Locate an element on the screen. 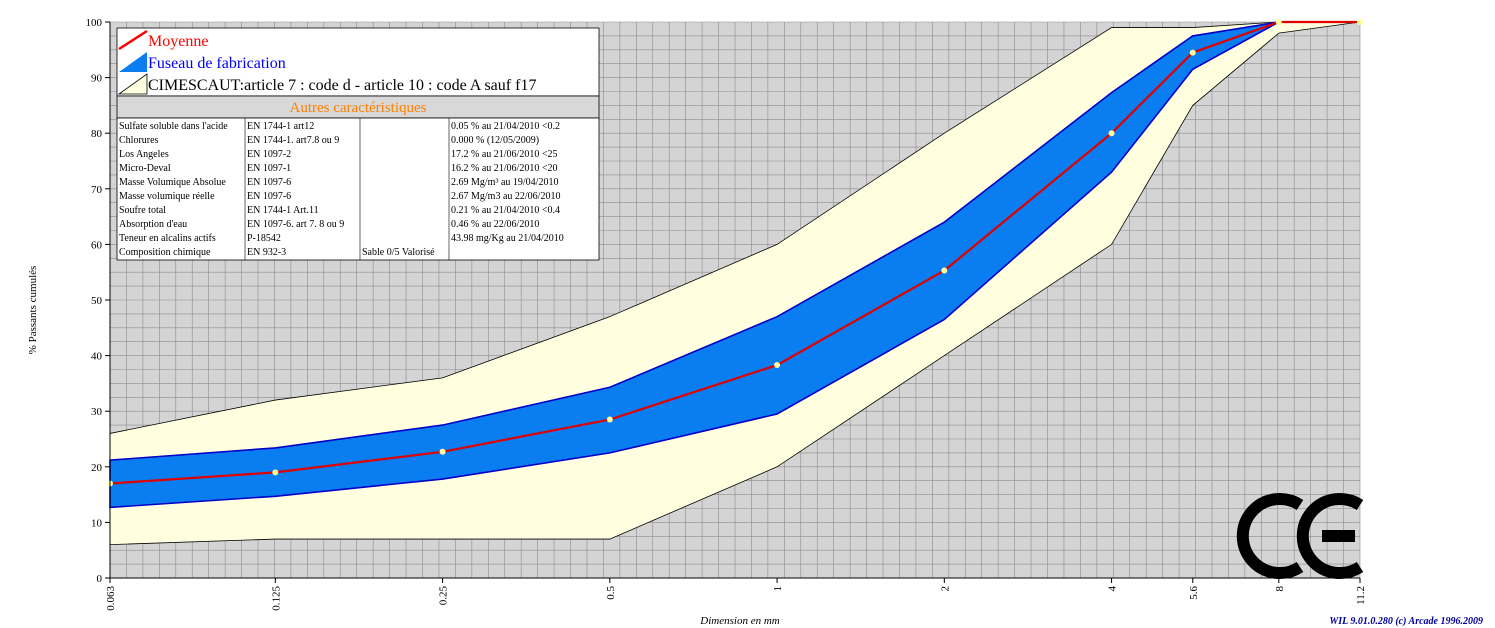  x-tick-label: 4 is located at coordinates (1113, 589).